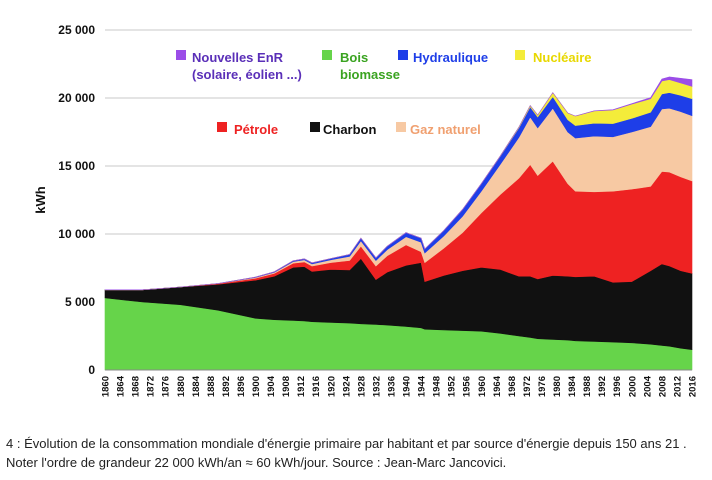 Image resolution: width=712 pixels, height=480 pixels. I want to click on x-tick-label: 1864, so click(121, 386).